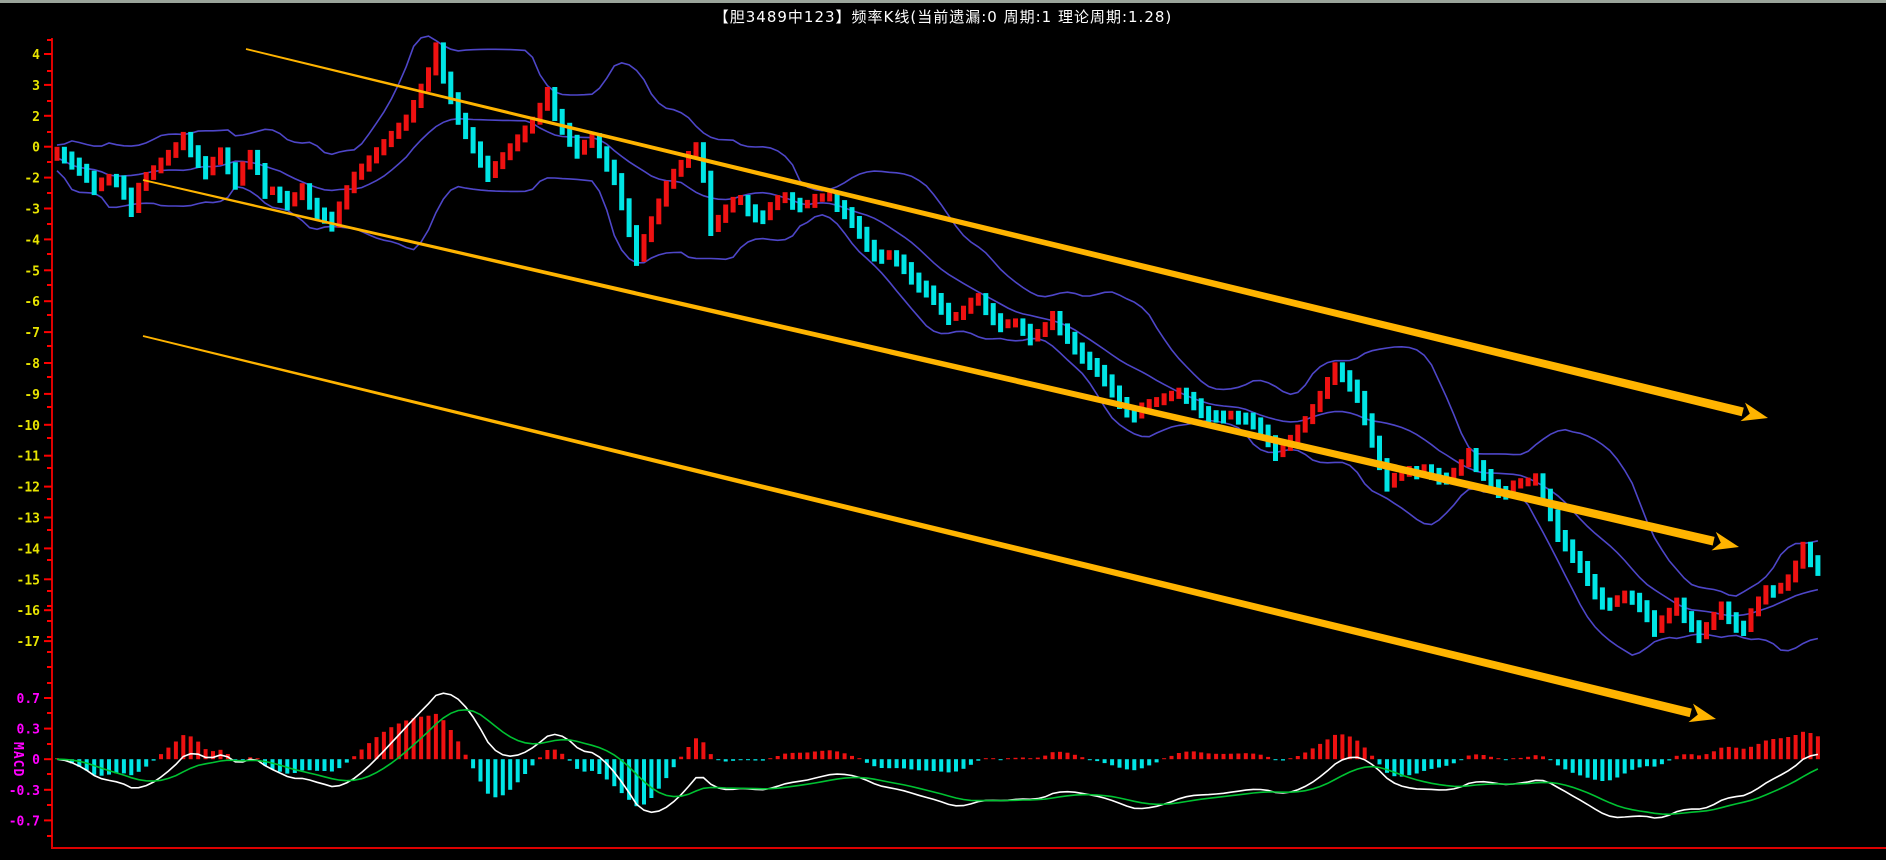 This screenshot has height=860, width=1886. What do you see at coordinates (32, 395) in the screenshot?
I see `axis-label: -9` at bounding box center [32, 395].